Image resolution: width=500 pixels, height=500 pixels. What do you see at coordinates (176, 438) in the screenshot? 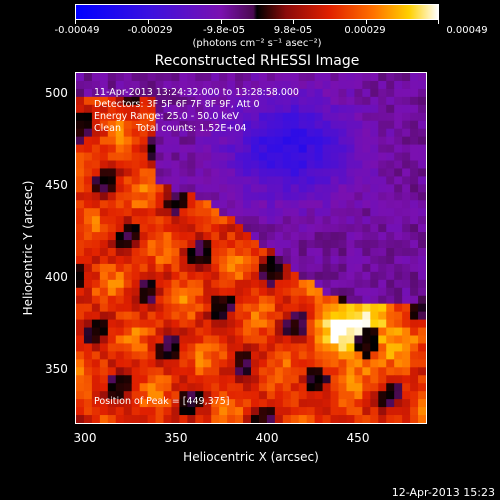
I see `x-tick-label: 350` at bounding box center [176, 438].